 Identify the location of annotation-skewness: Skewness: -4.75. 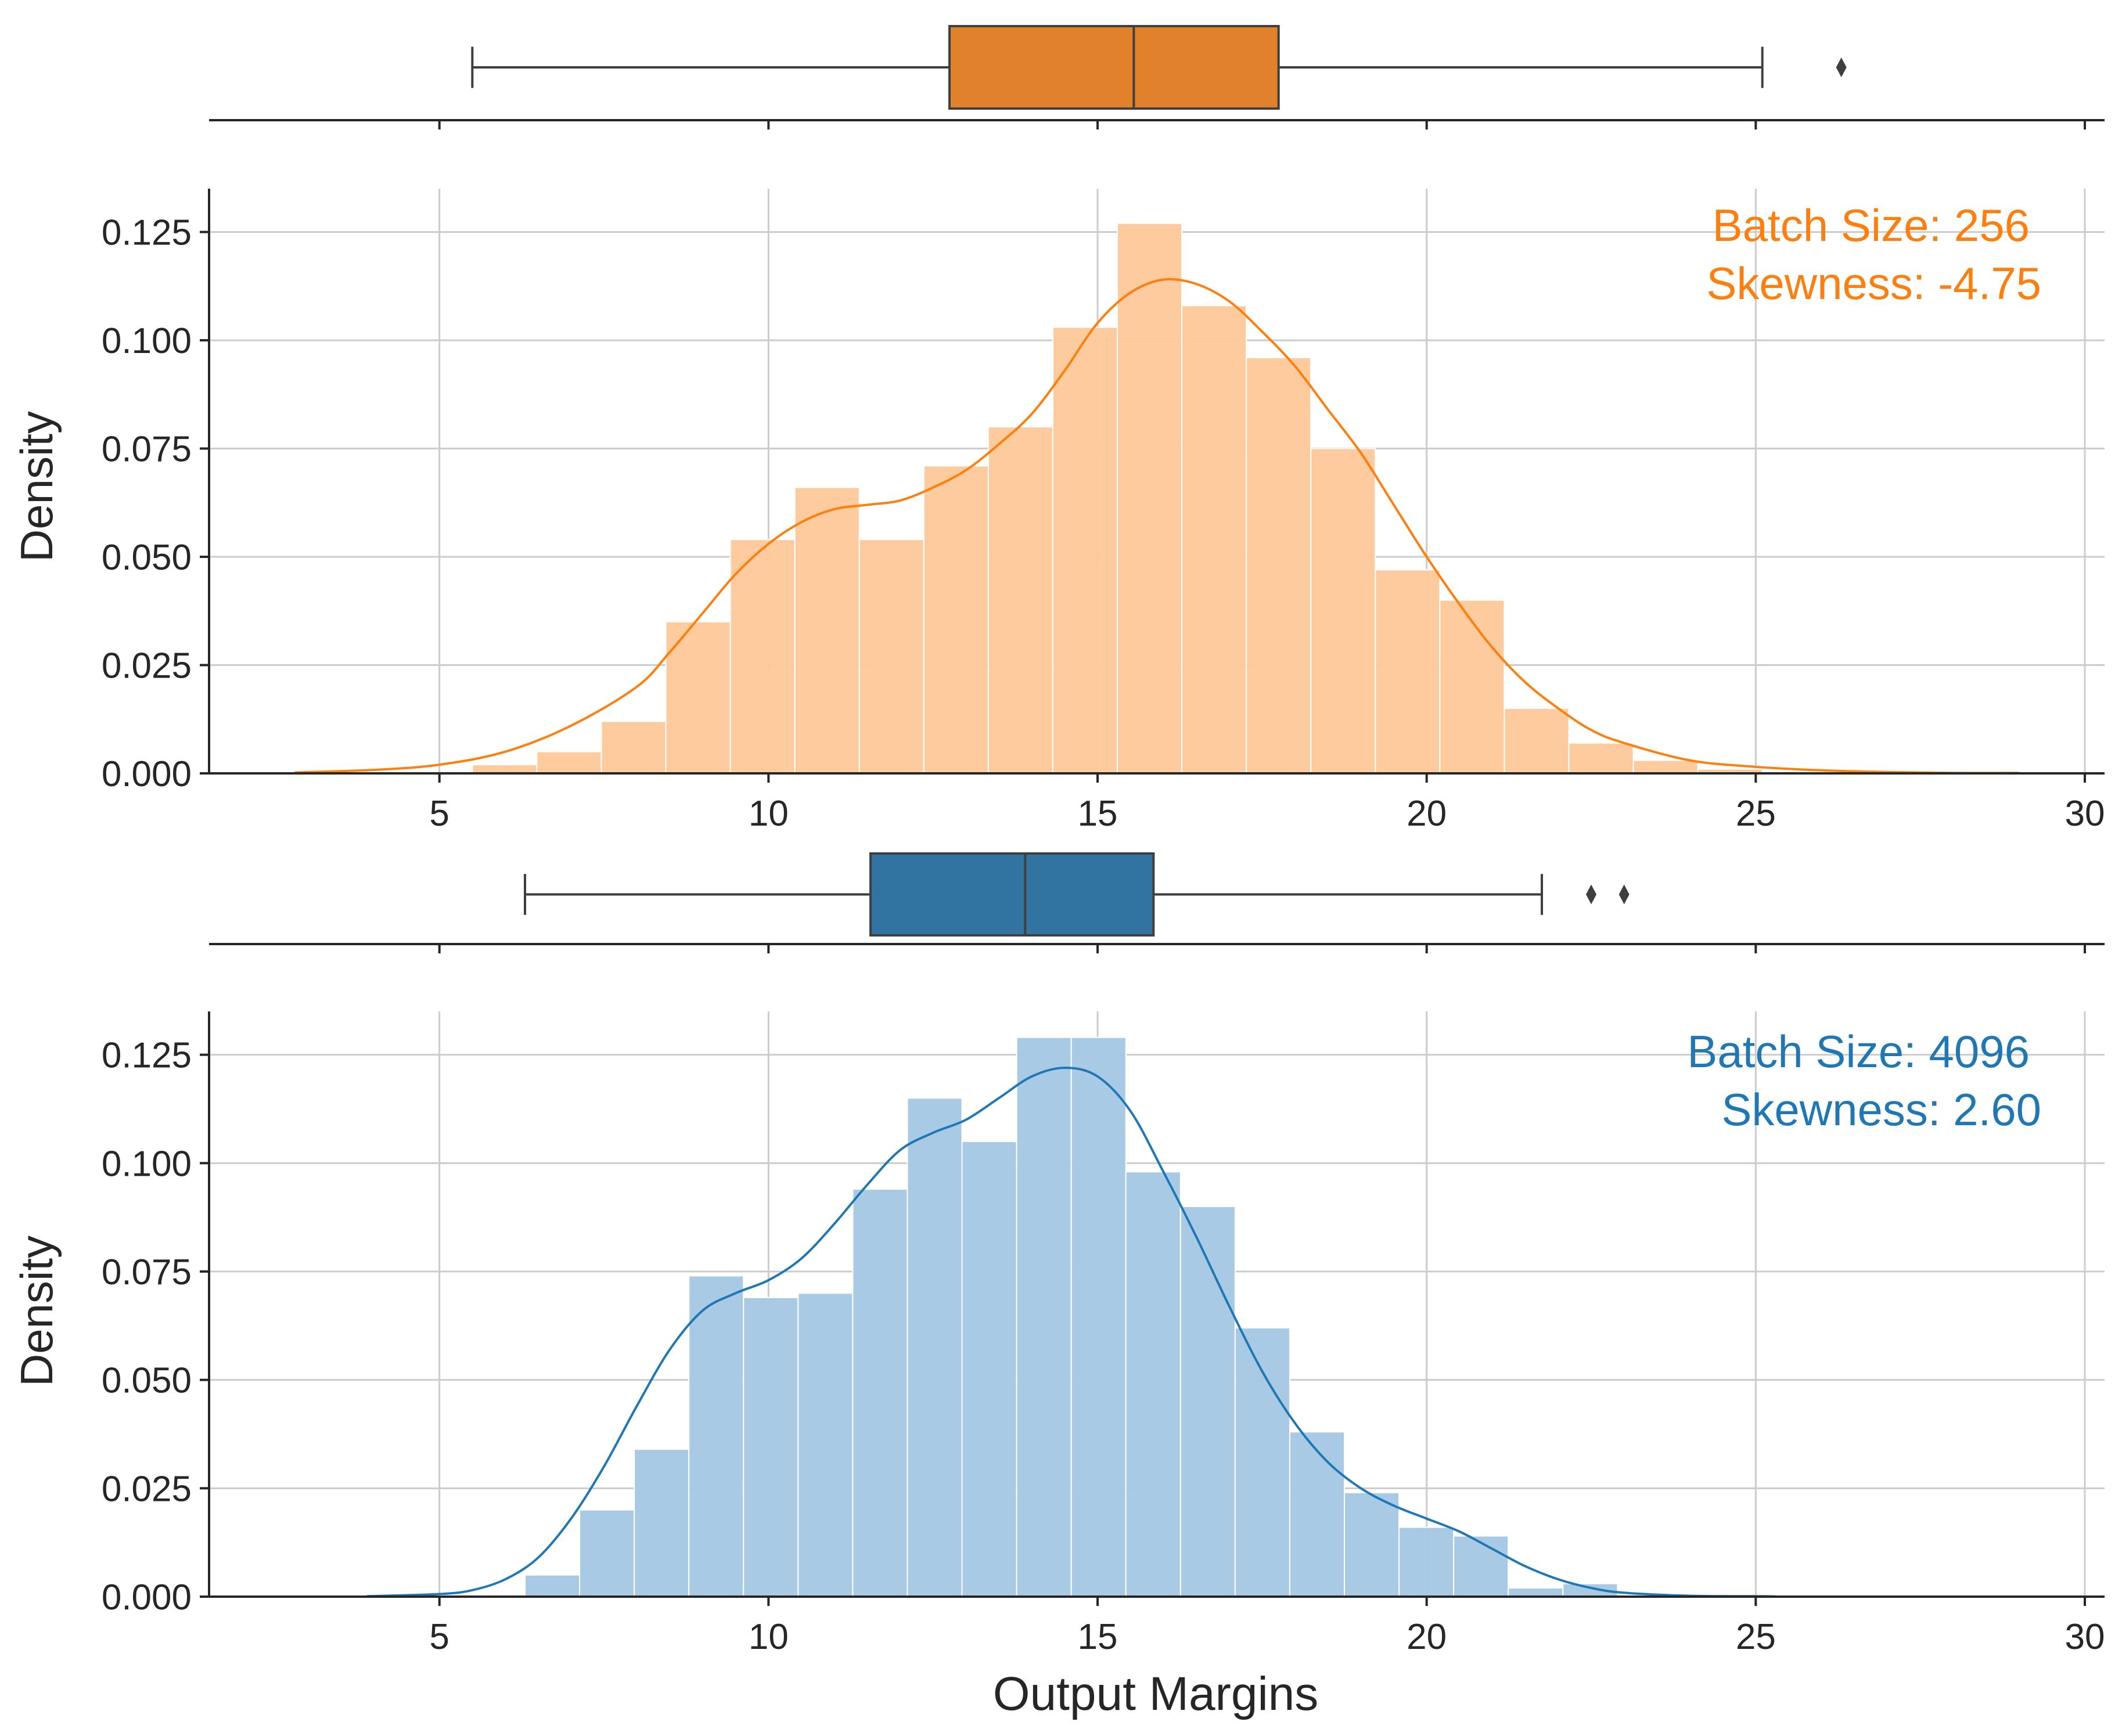
(1874, 283).